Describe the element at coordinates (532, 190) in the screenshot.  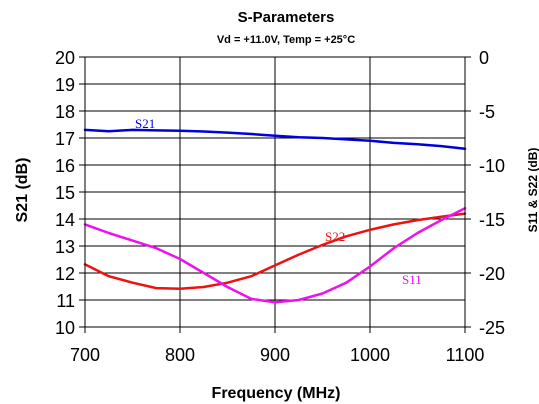
I see `y-axis-right-label: S11 & S22 (dB)` at that location.